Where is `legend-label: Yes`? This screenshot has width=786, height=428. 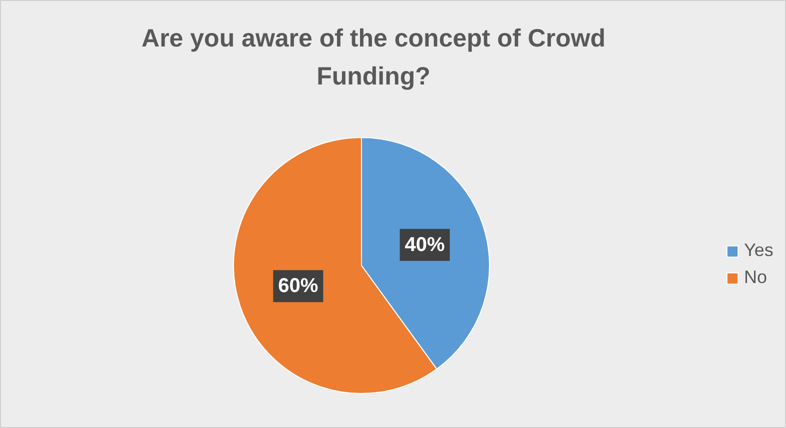 legend-label: Yes is located at coordinates (759, 250).